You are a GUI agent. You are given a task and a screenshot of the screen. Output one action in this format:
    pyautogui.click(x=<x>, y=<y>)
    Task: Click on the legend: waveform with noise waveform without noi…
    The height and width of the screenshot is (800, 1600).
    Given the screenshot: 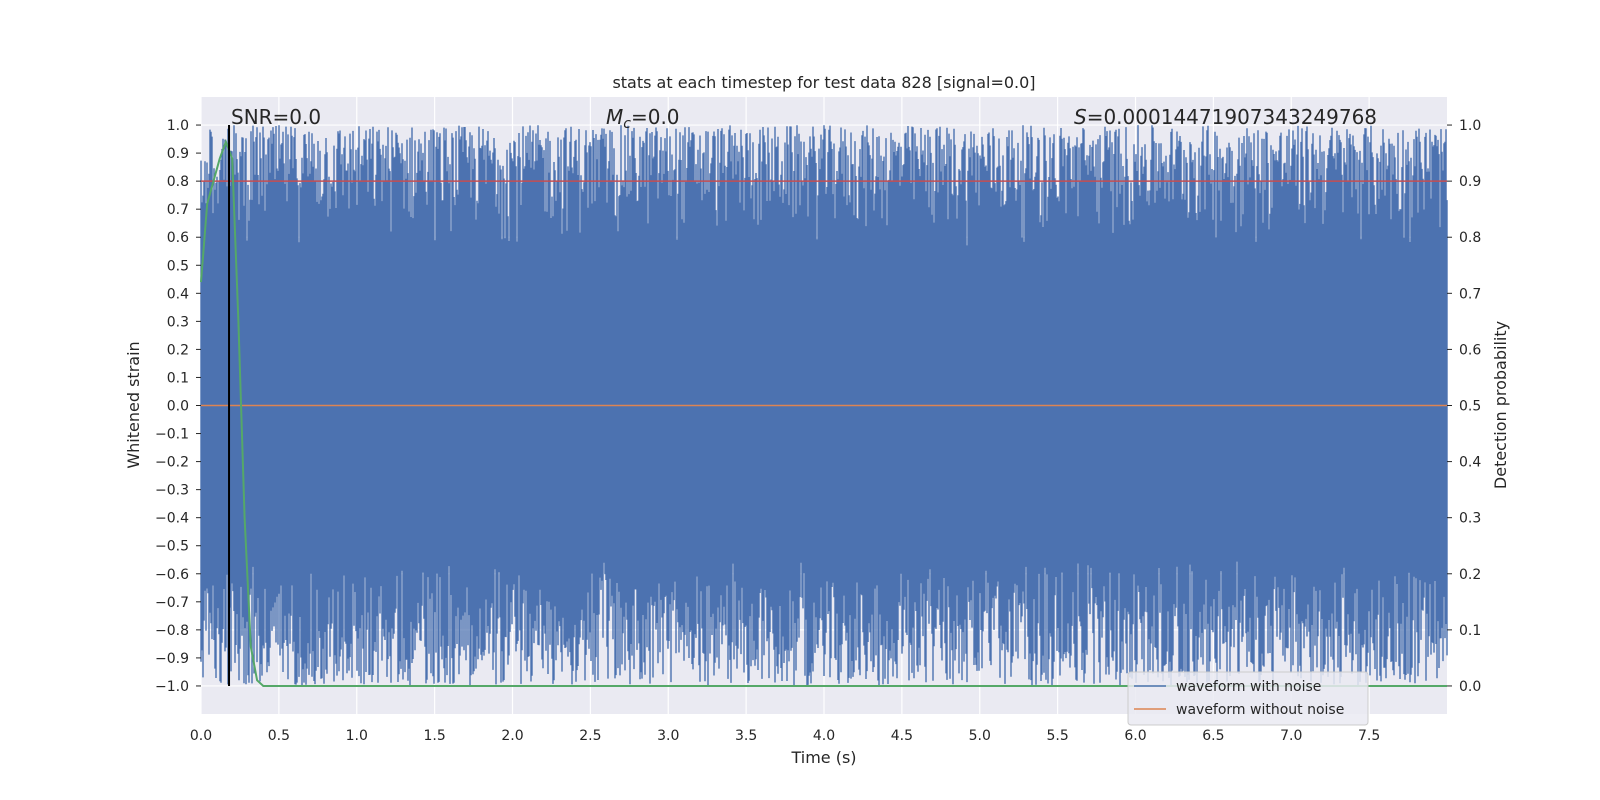 What is the action you would take?
    pyautogui.click(x=1248, y=698)
    